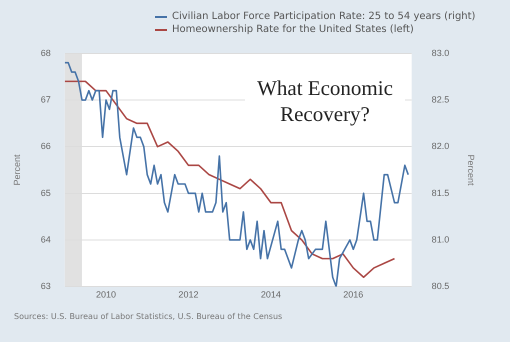 The width and height of the screenshot is (510, 342). I want to click on legend-label: Civilian Labor Force Participation Rate: 25 to 54 years (right), so click(324, 16).